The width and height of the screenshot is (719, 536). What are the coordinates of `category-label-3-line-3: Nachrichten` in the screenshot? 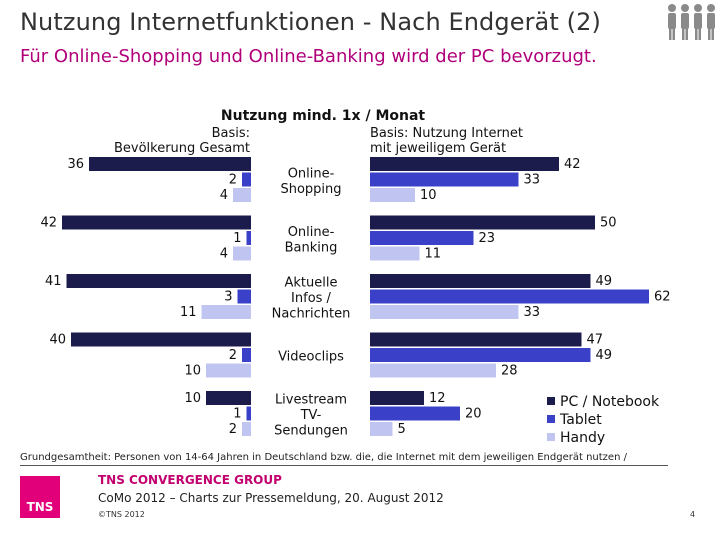 It's located at (311, 314).